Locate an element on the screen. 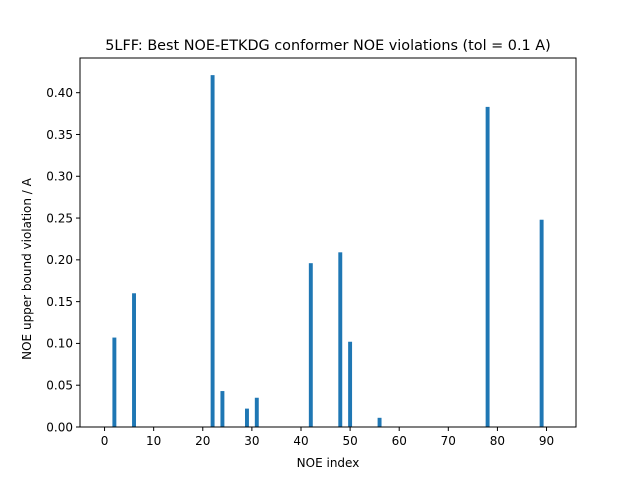 This screenshot has height=480, width=640. y-tick-label: 0.00 is located at coordinates (59, 427).